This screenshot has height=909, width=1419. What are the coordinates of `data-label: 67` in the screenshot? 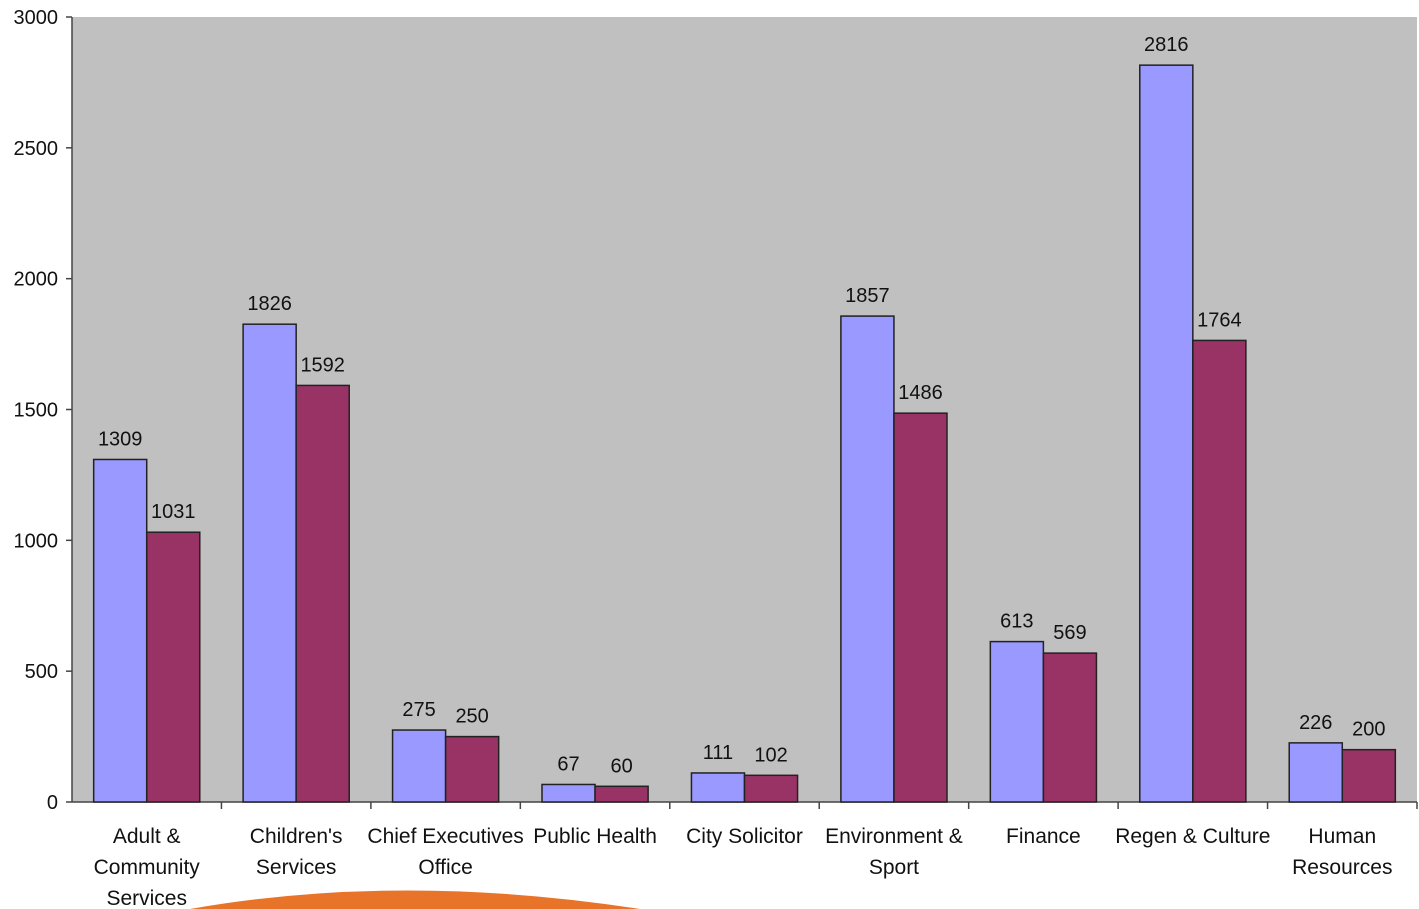 It's located at (568, 764).